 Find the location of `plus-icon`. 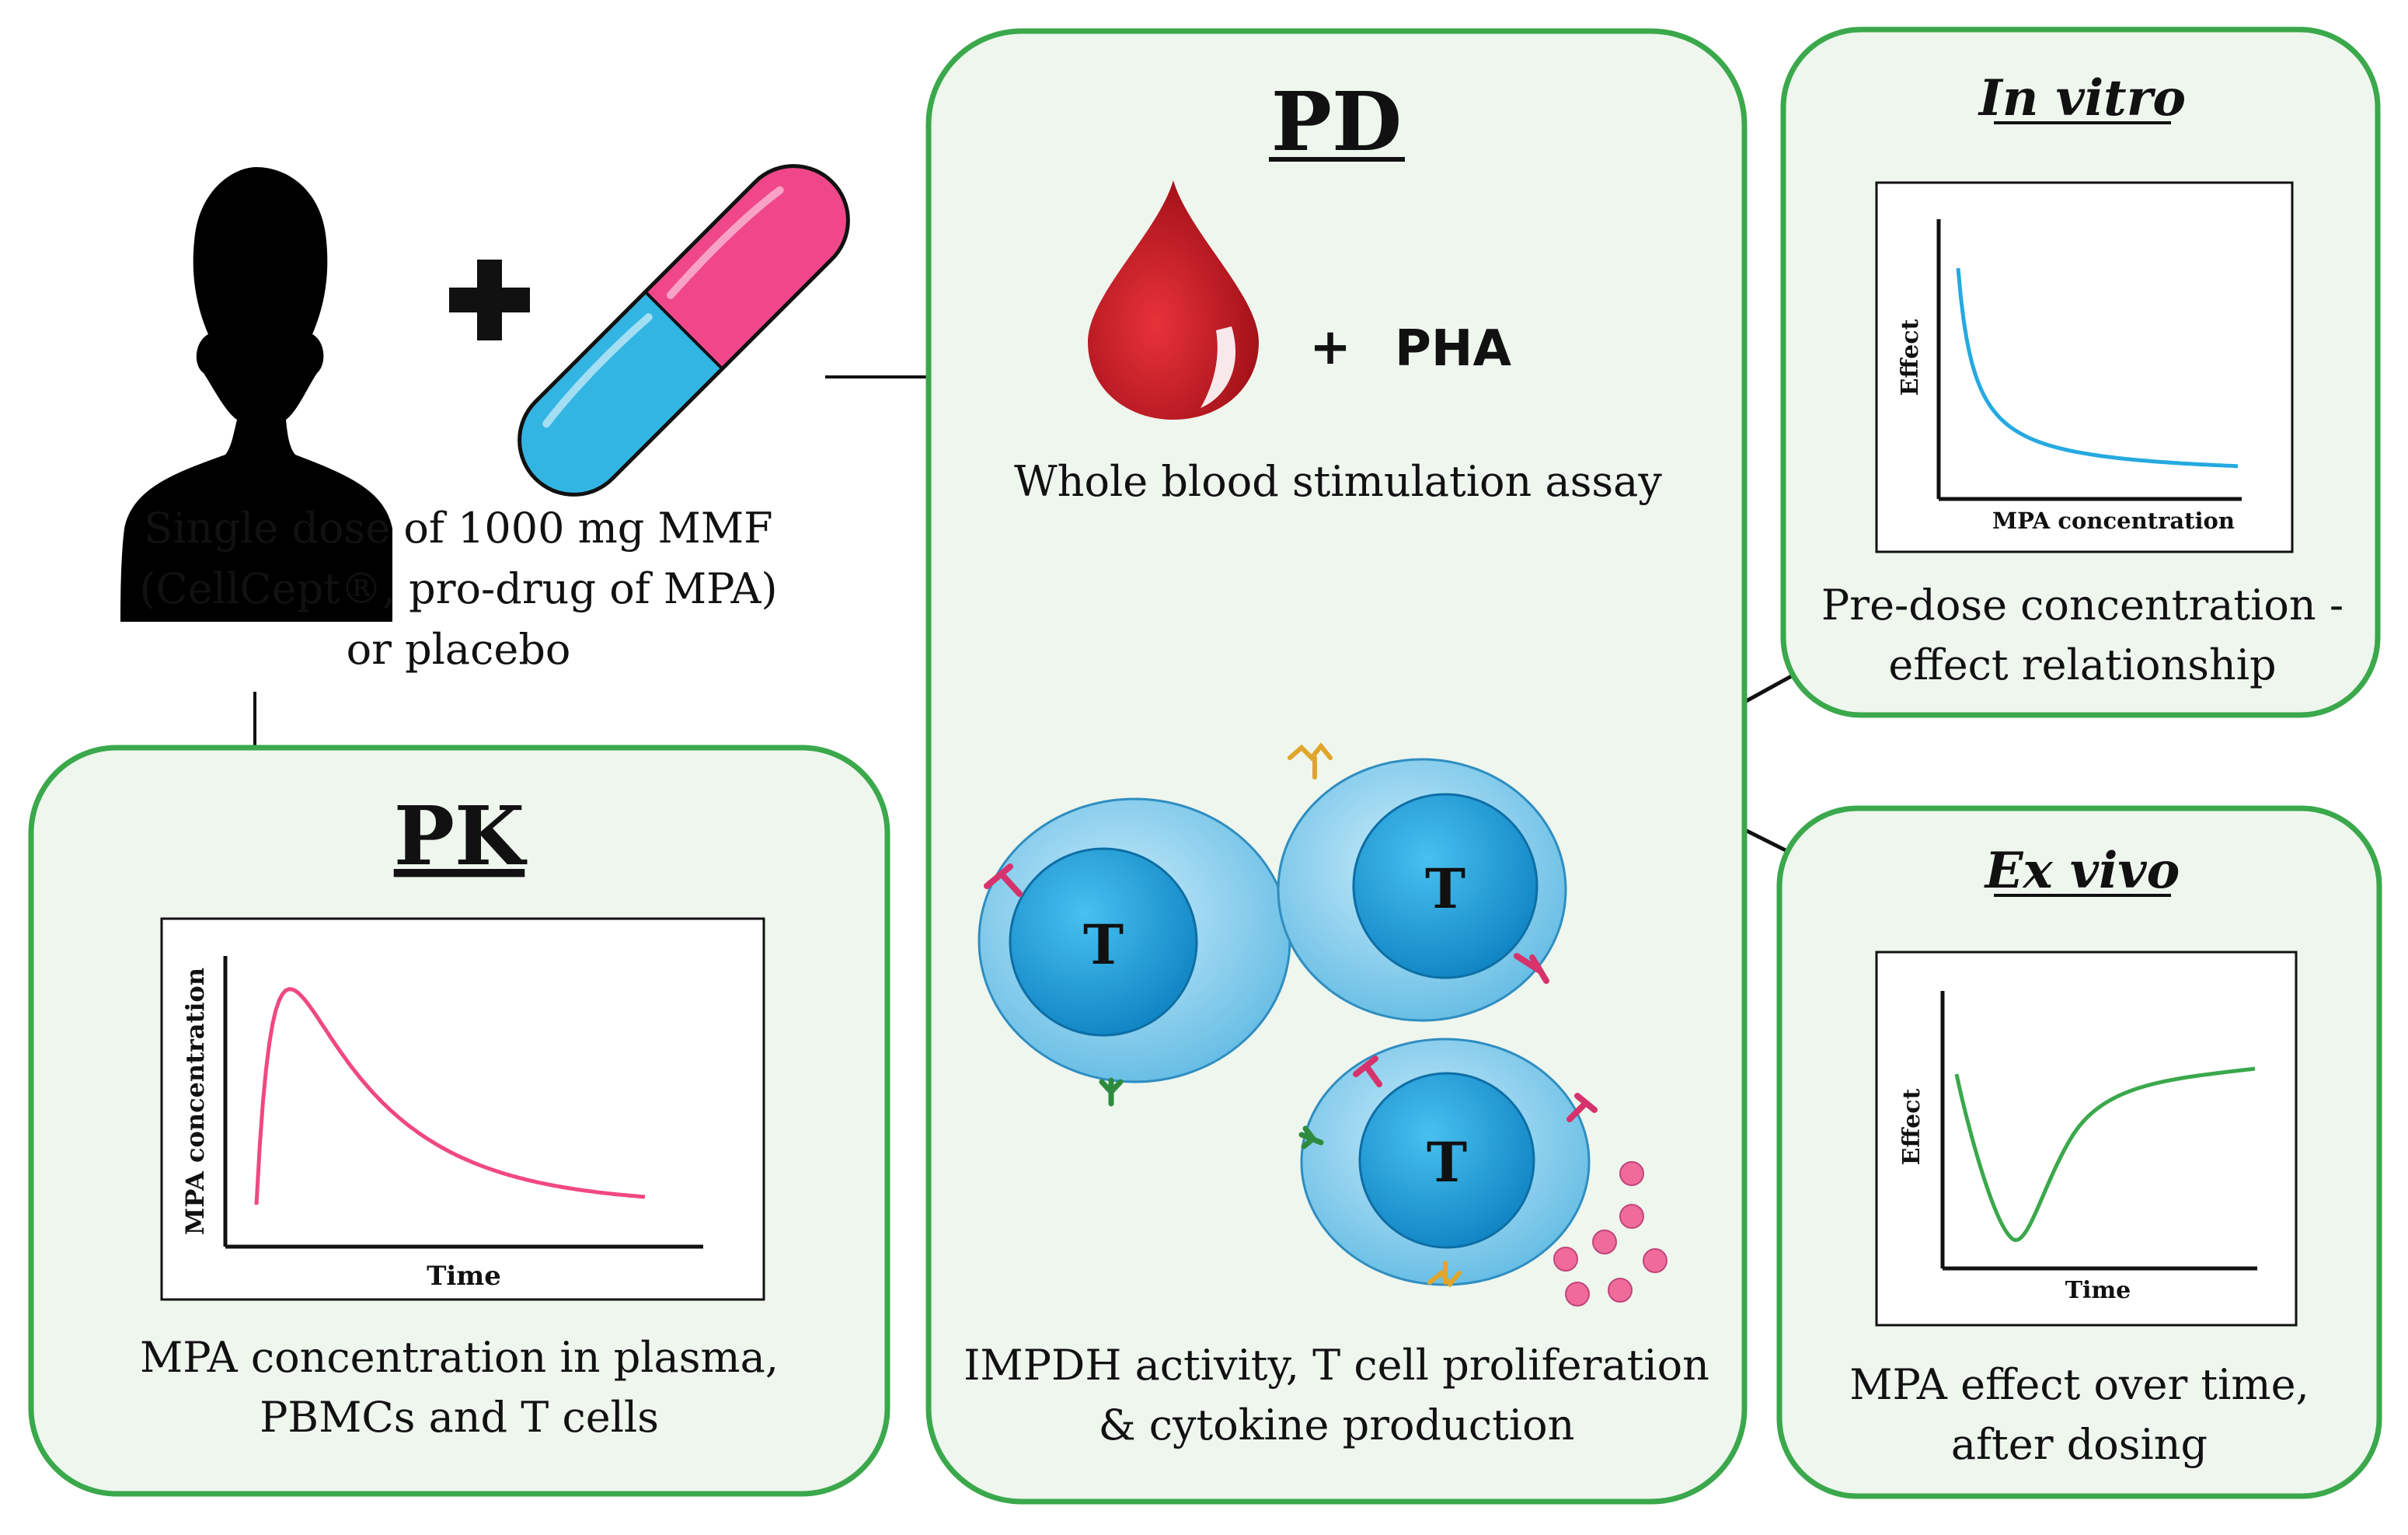

plus-icon is located at coordinates (489, 300).